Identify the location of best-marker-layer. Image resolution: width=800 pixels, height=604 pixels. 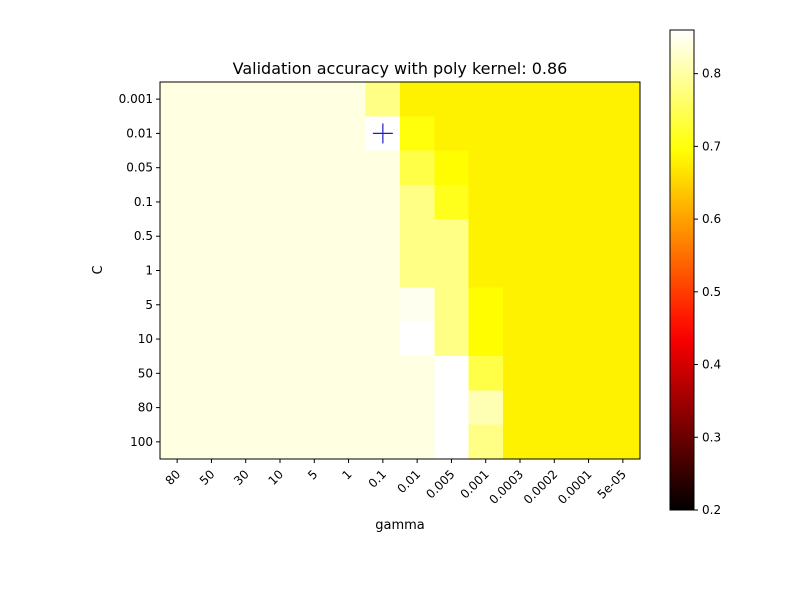
(382, 133).